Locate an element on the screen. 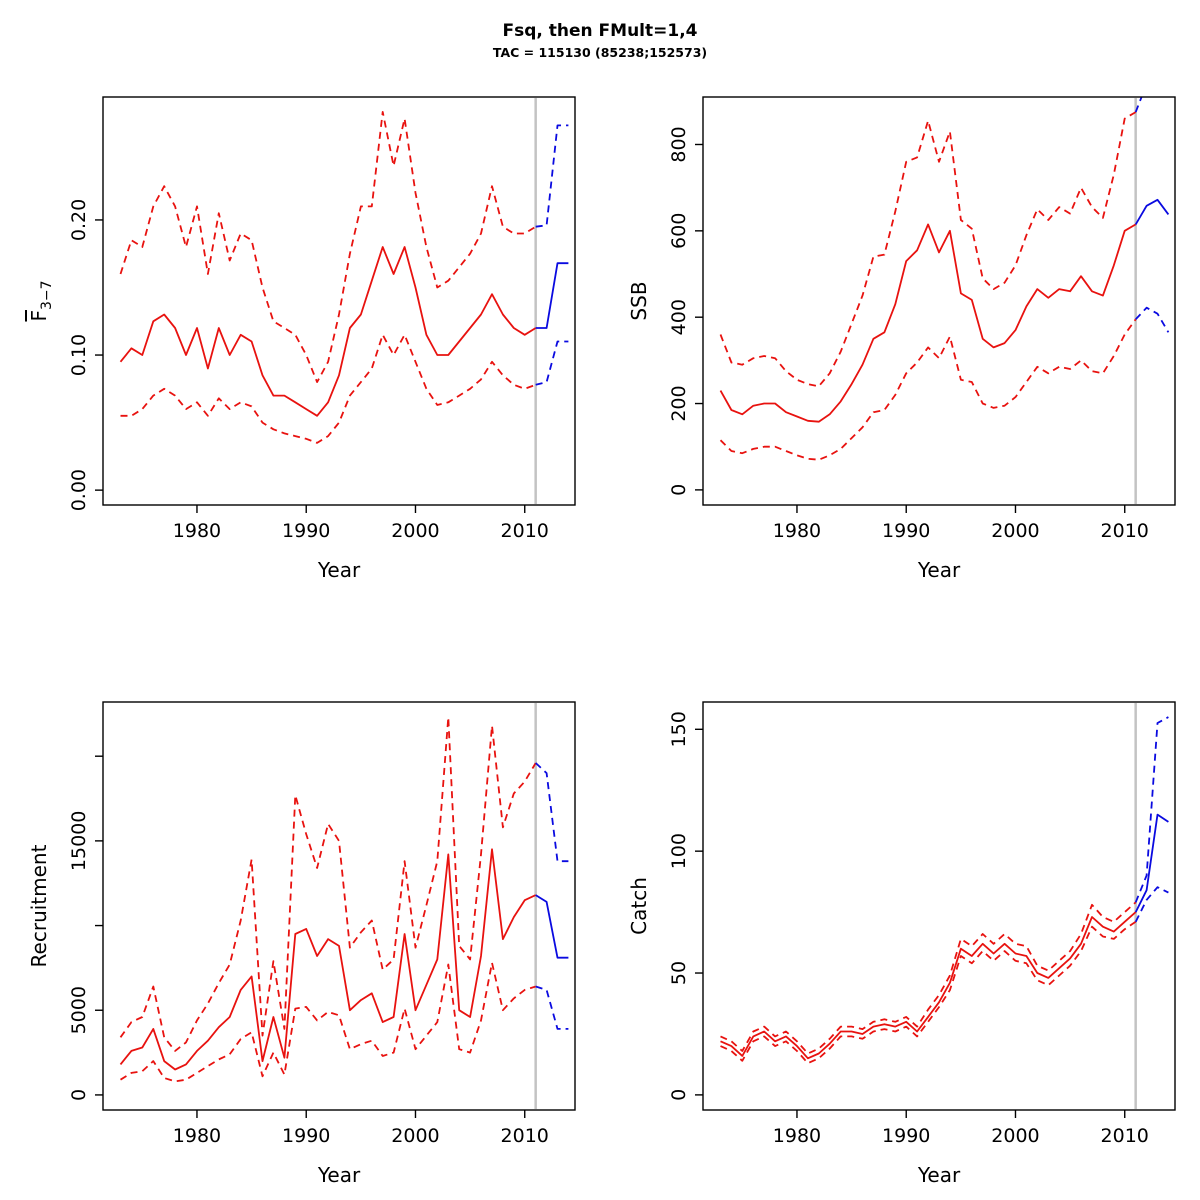  y-tick-label: 600 is located at coordinates (679, 231).